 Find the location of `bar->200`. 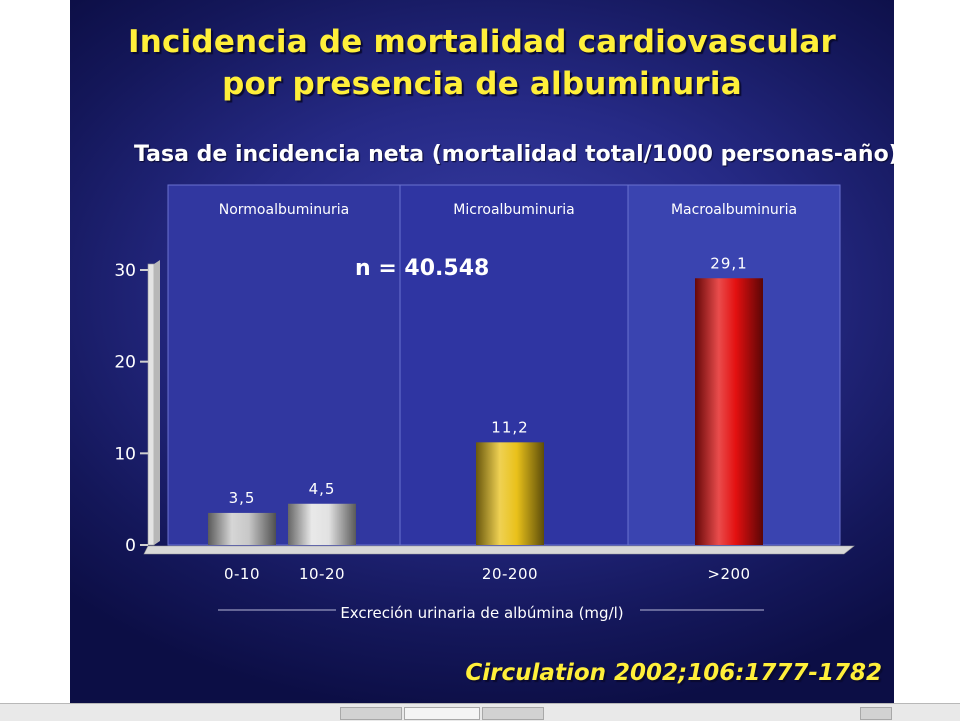

bar->200 is located at coordinates (729, 411).